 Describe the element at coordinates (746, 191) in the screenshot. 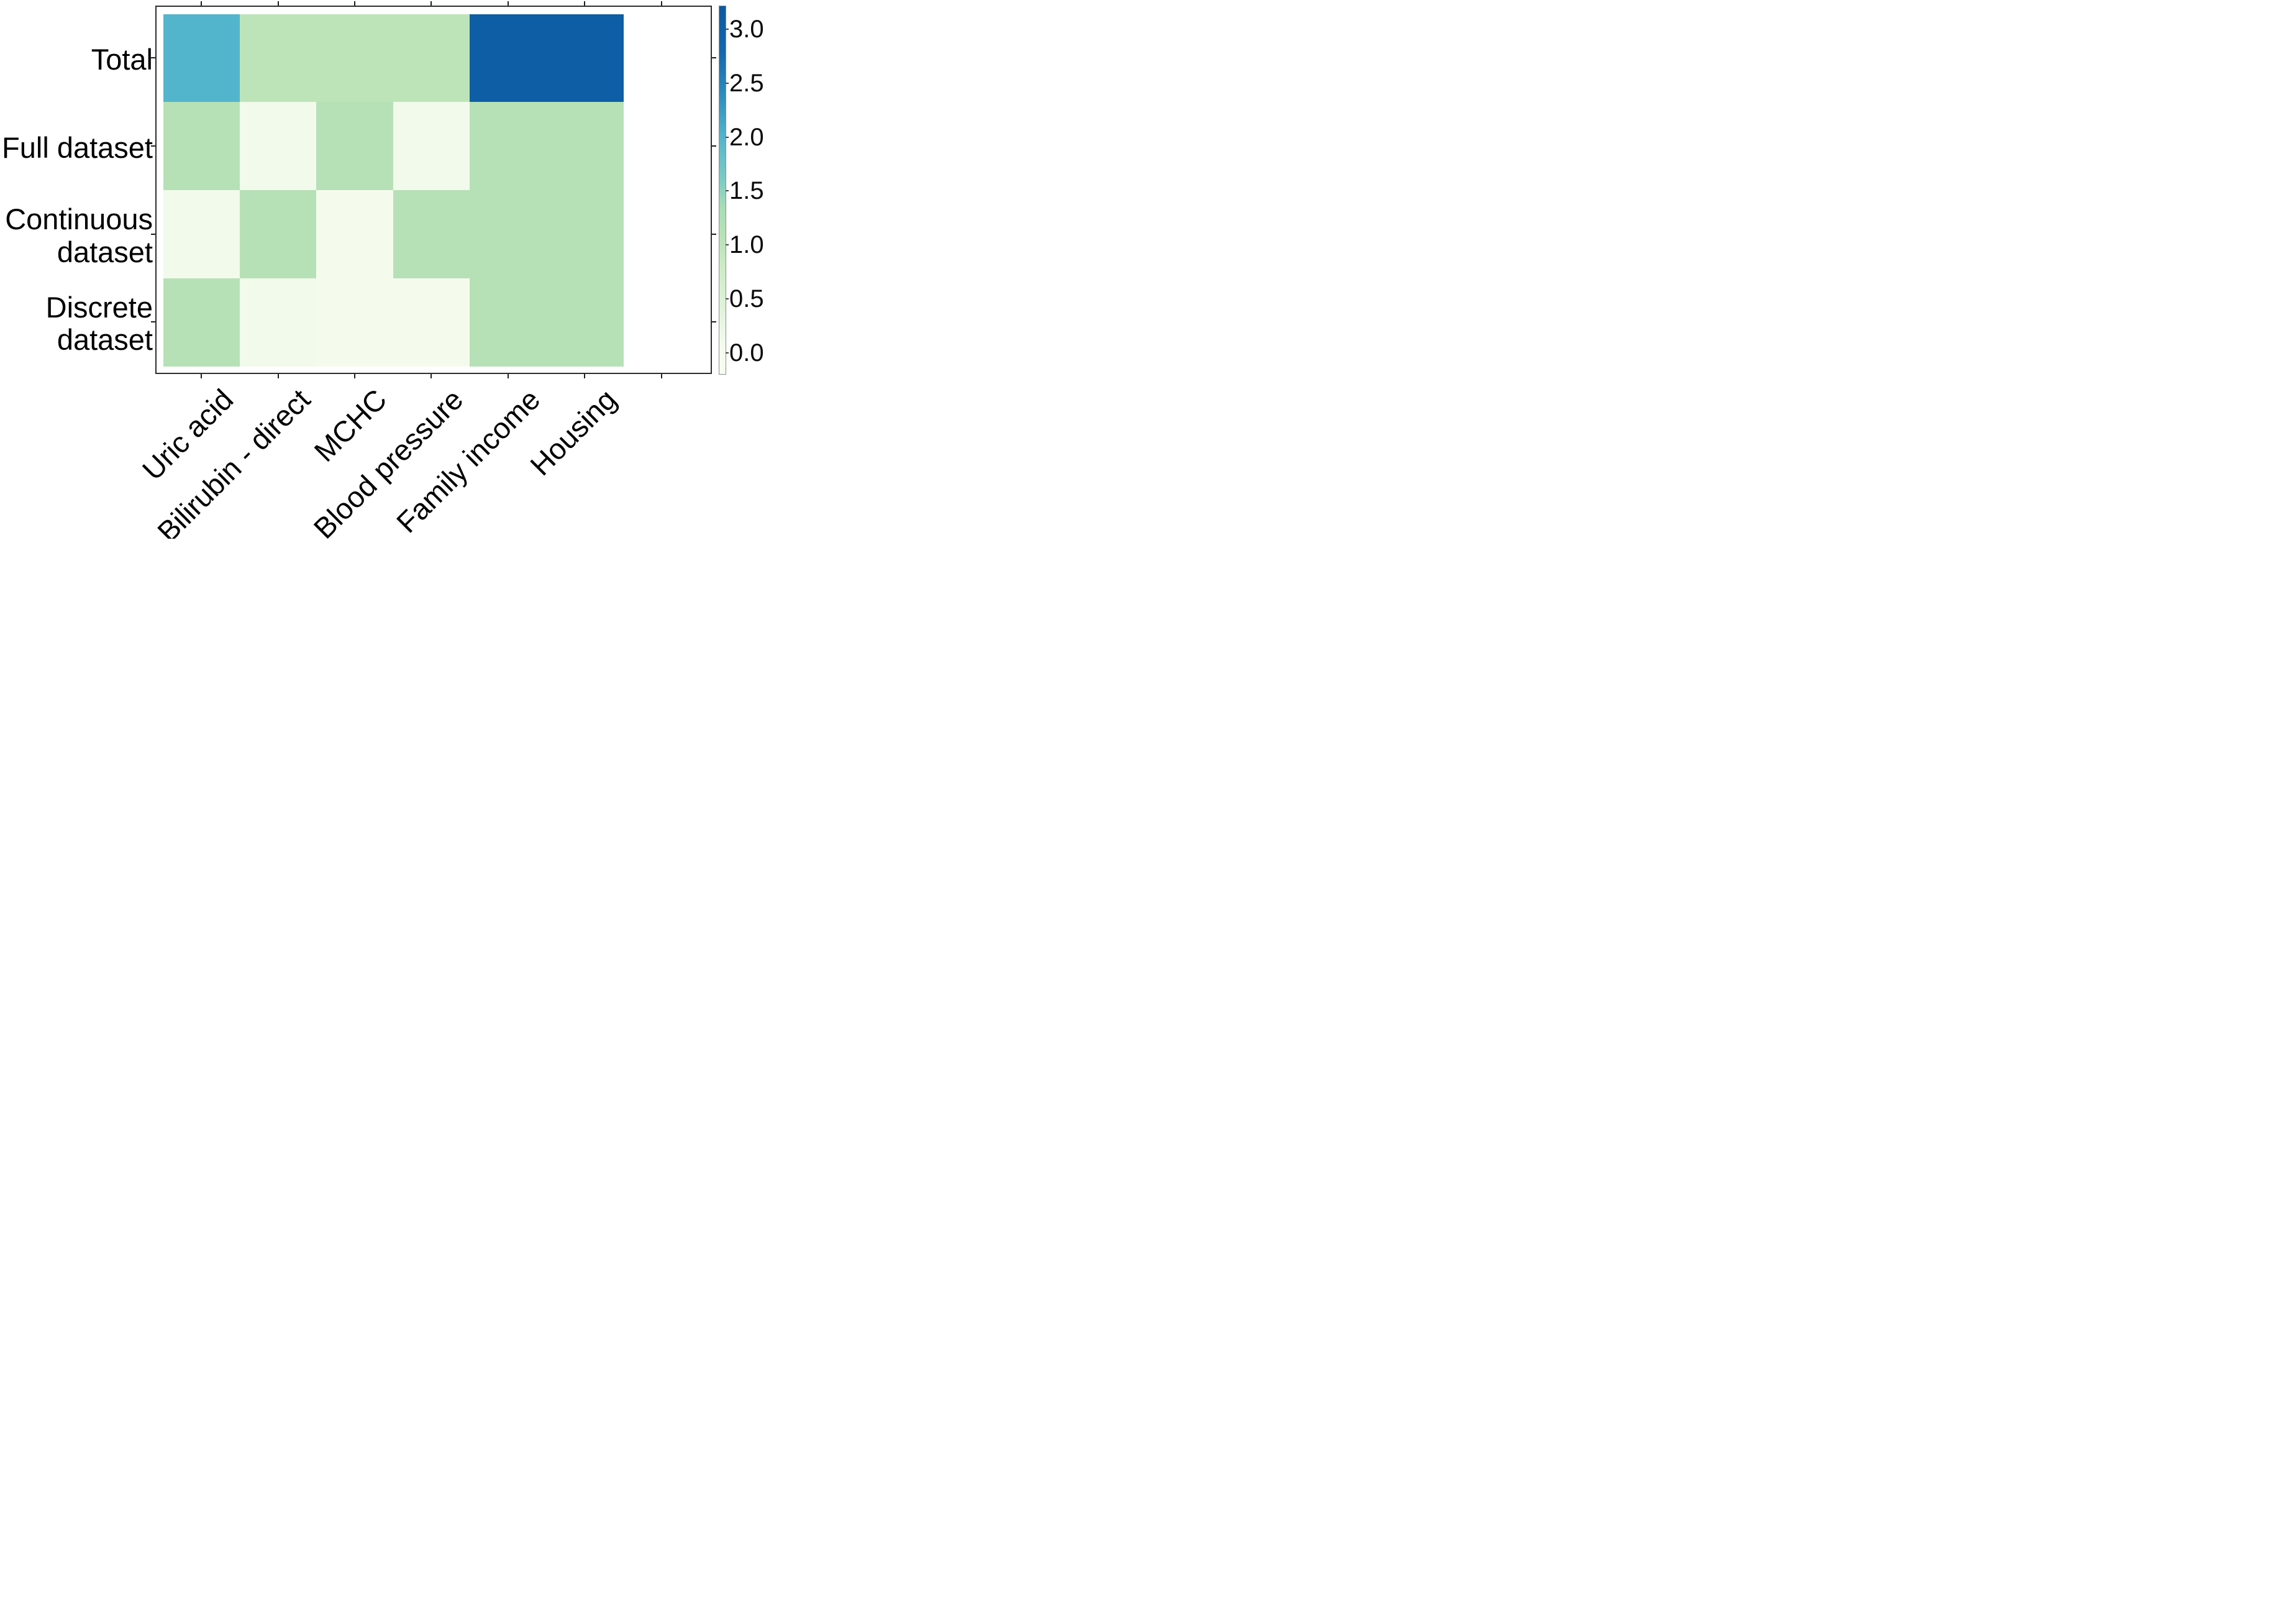

I see `colorbar-label-1.5: 1.5` at that location.